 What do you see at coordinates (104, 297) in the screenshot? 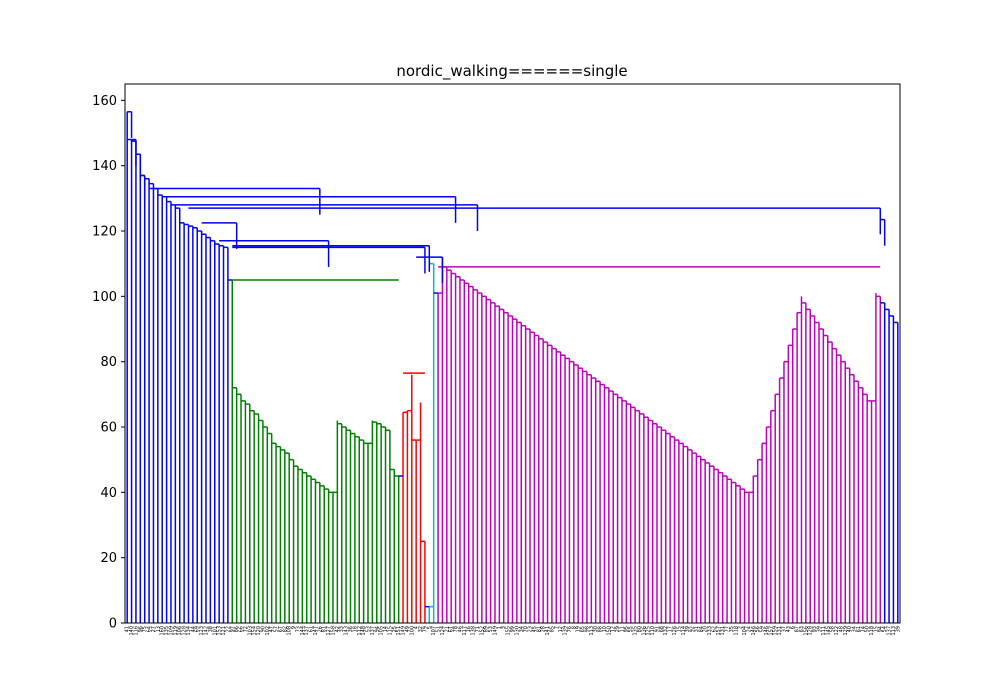
I see `y-tick-label: 100` at bounding box center [104, 297].